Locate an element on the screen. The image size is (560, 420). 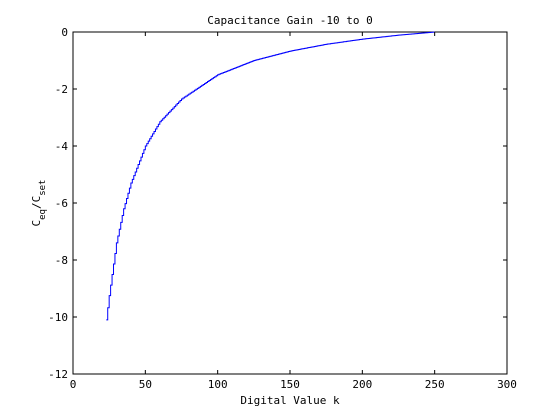
x-tick-label: 100 is located at coordinates (218, 384).